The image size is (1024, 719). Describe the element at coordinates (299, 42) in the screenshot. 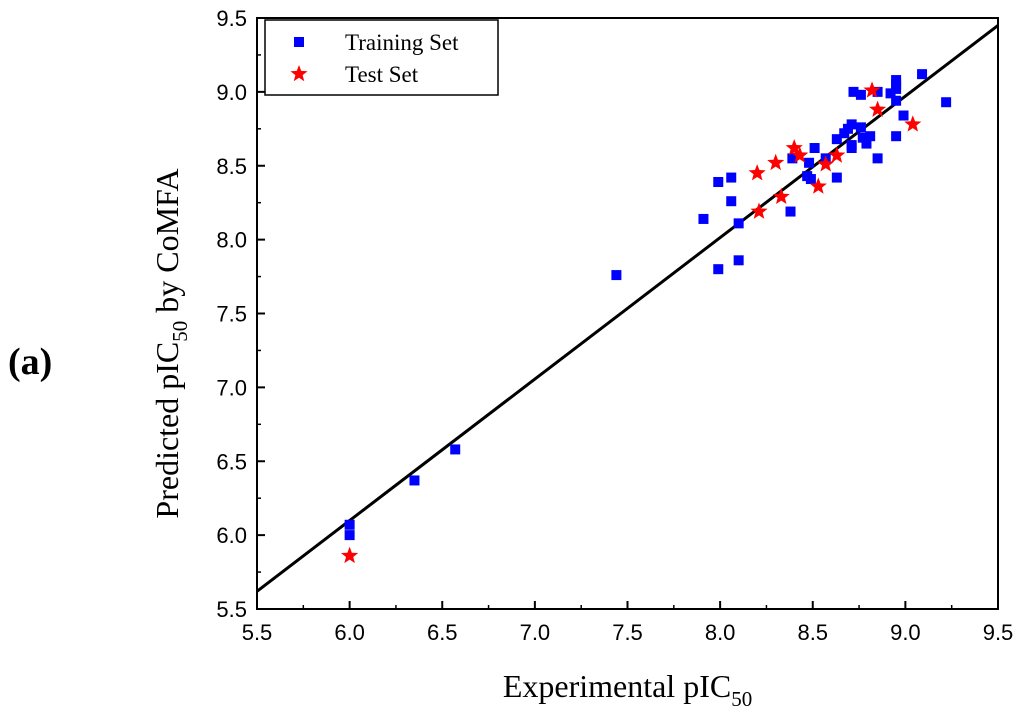

I see `legend-square-marker` at that location.